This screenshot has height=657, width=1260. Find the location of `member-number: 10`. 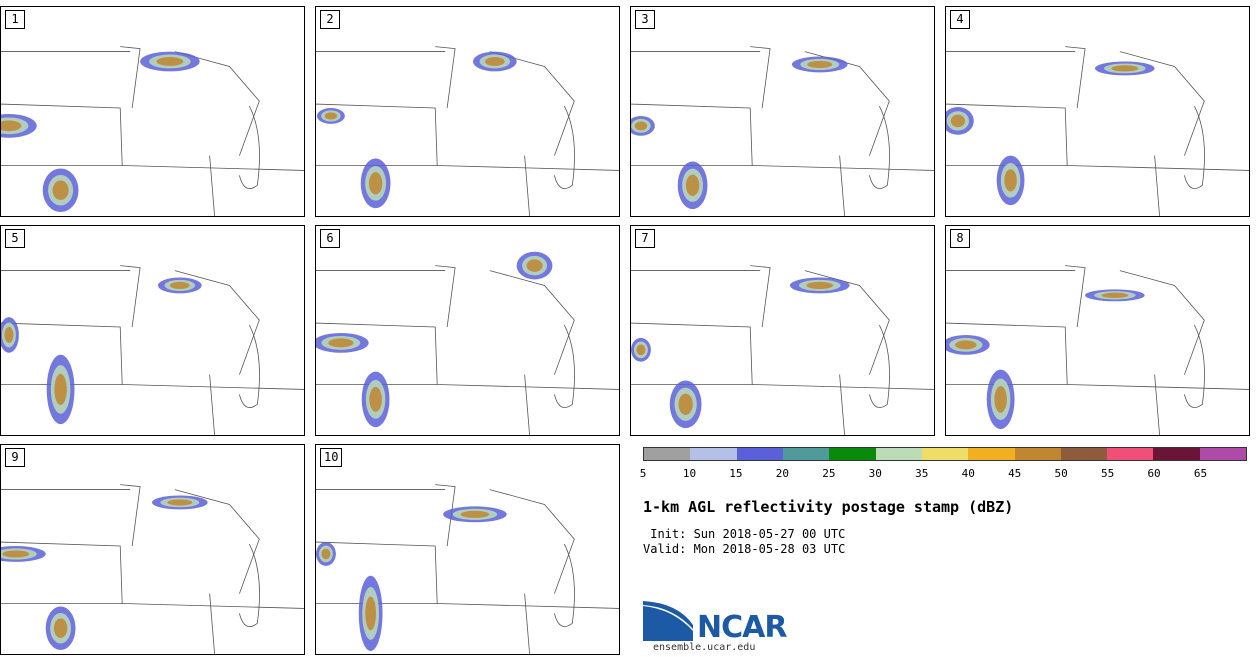

member-number: 10 is located at coordinates (331, 457).